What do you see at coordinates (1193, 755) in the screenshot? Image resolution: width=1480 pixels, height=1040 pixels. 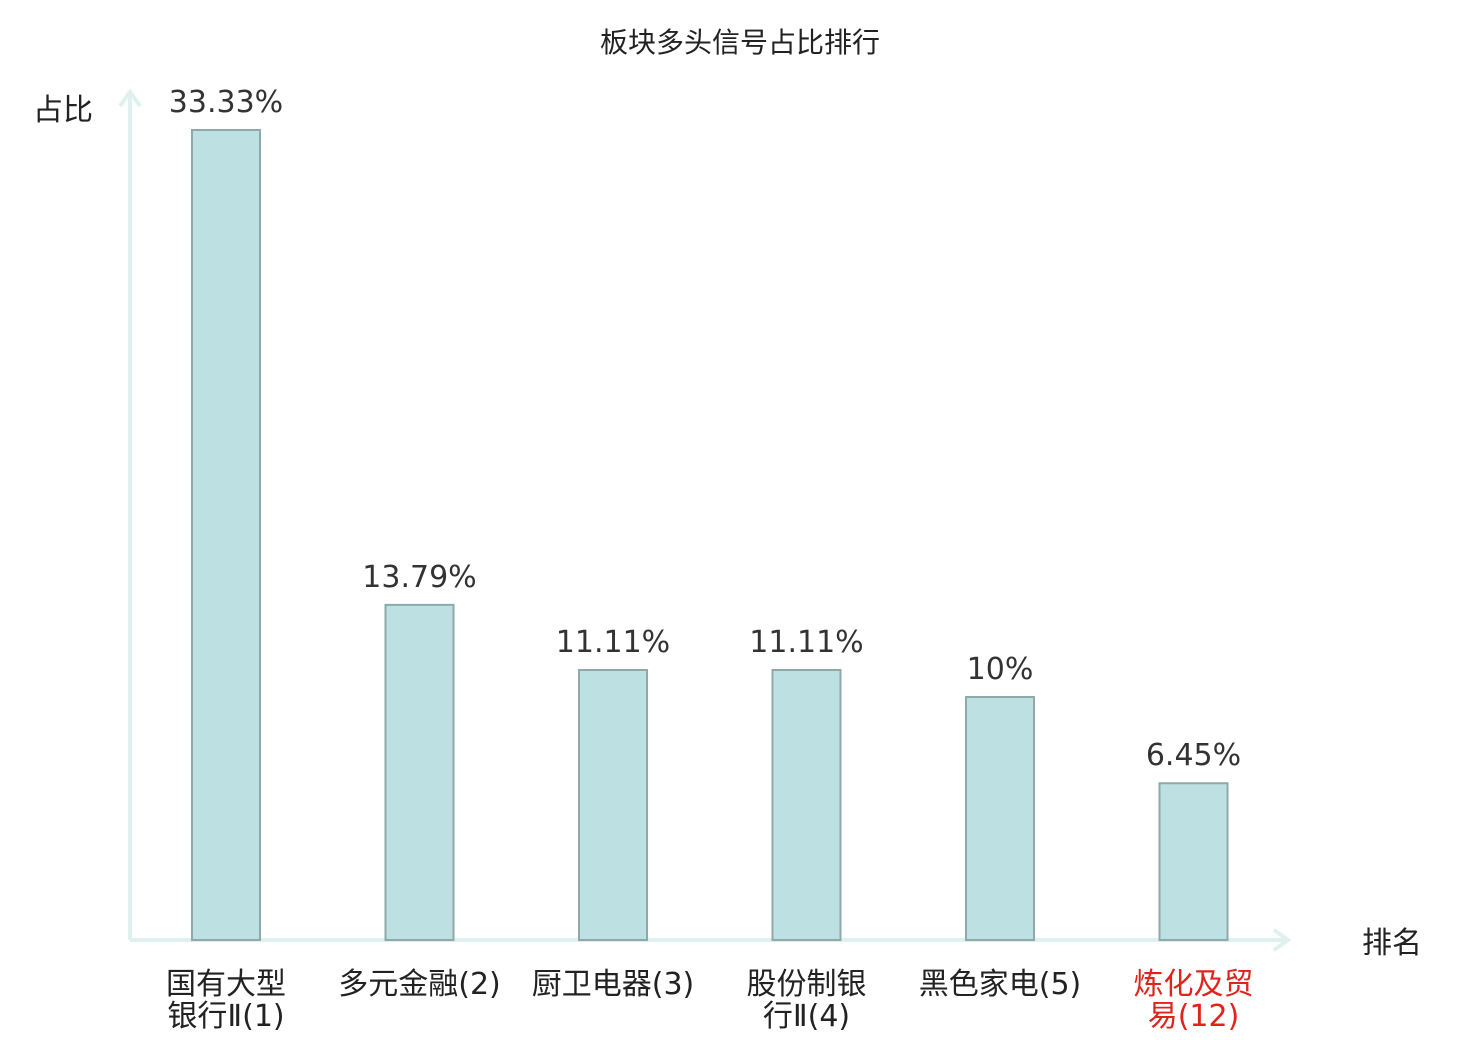 I see `value-label-6: 6.45%` at bounding box center [1193, 755].